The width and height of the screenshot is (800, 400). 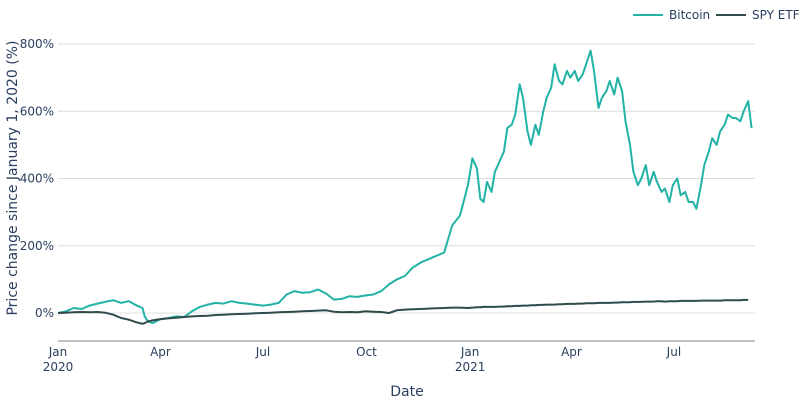 I want to click on legend: Bitcoin SPY ETF, so click(x=716, y=15).